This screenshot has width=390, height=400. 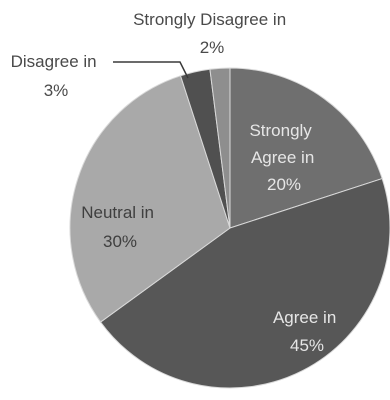 I want to click on leader-line-disagree, so click(x=151, y=70).